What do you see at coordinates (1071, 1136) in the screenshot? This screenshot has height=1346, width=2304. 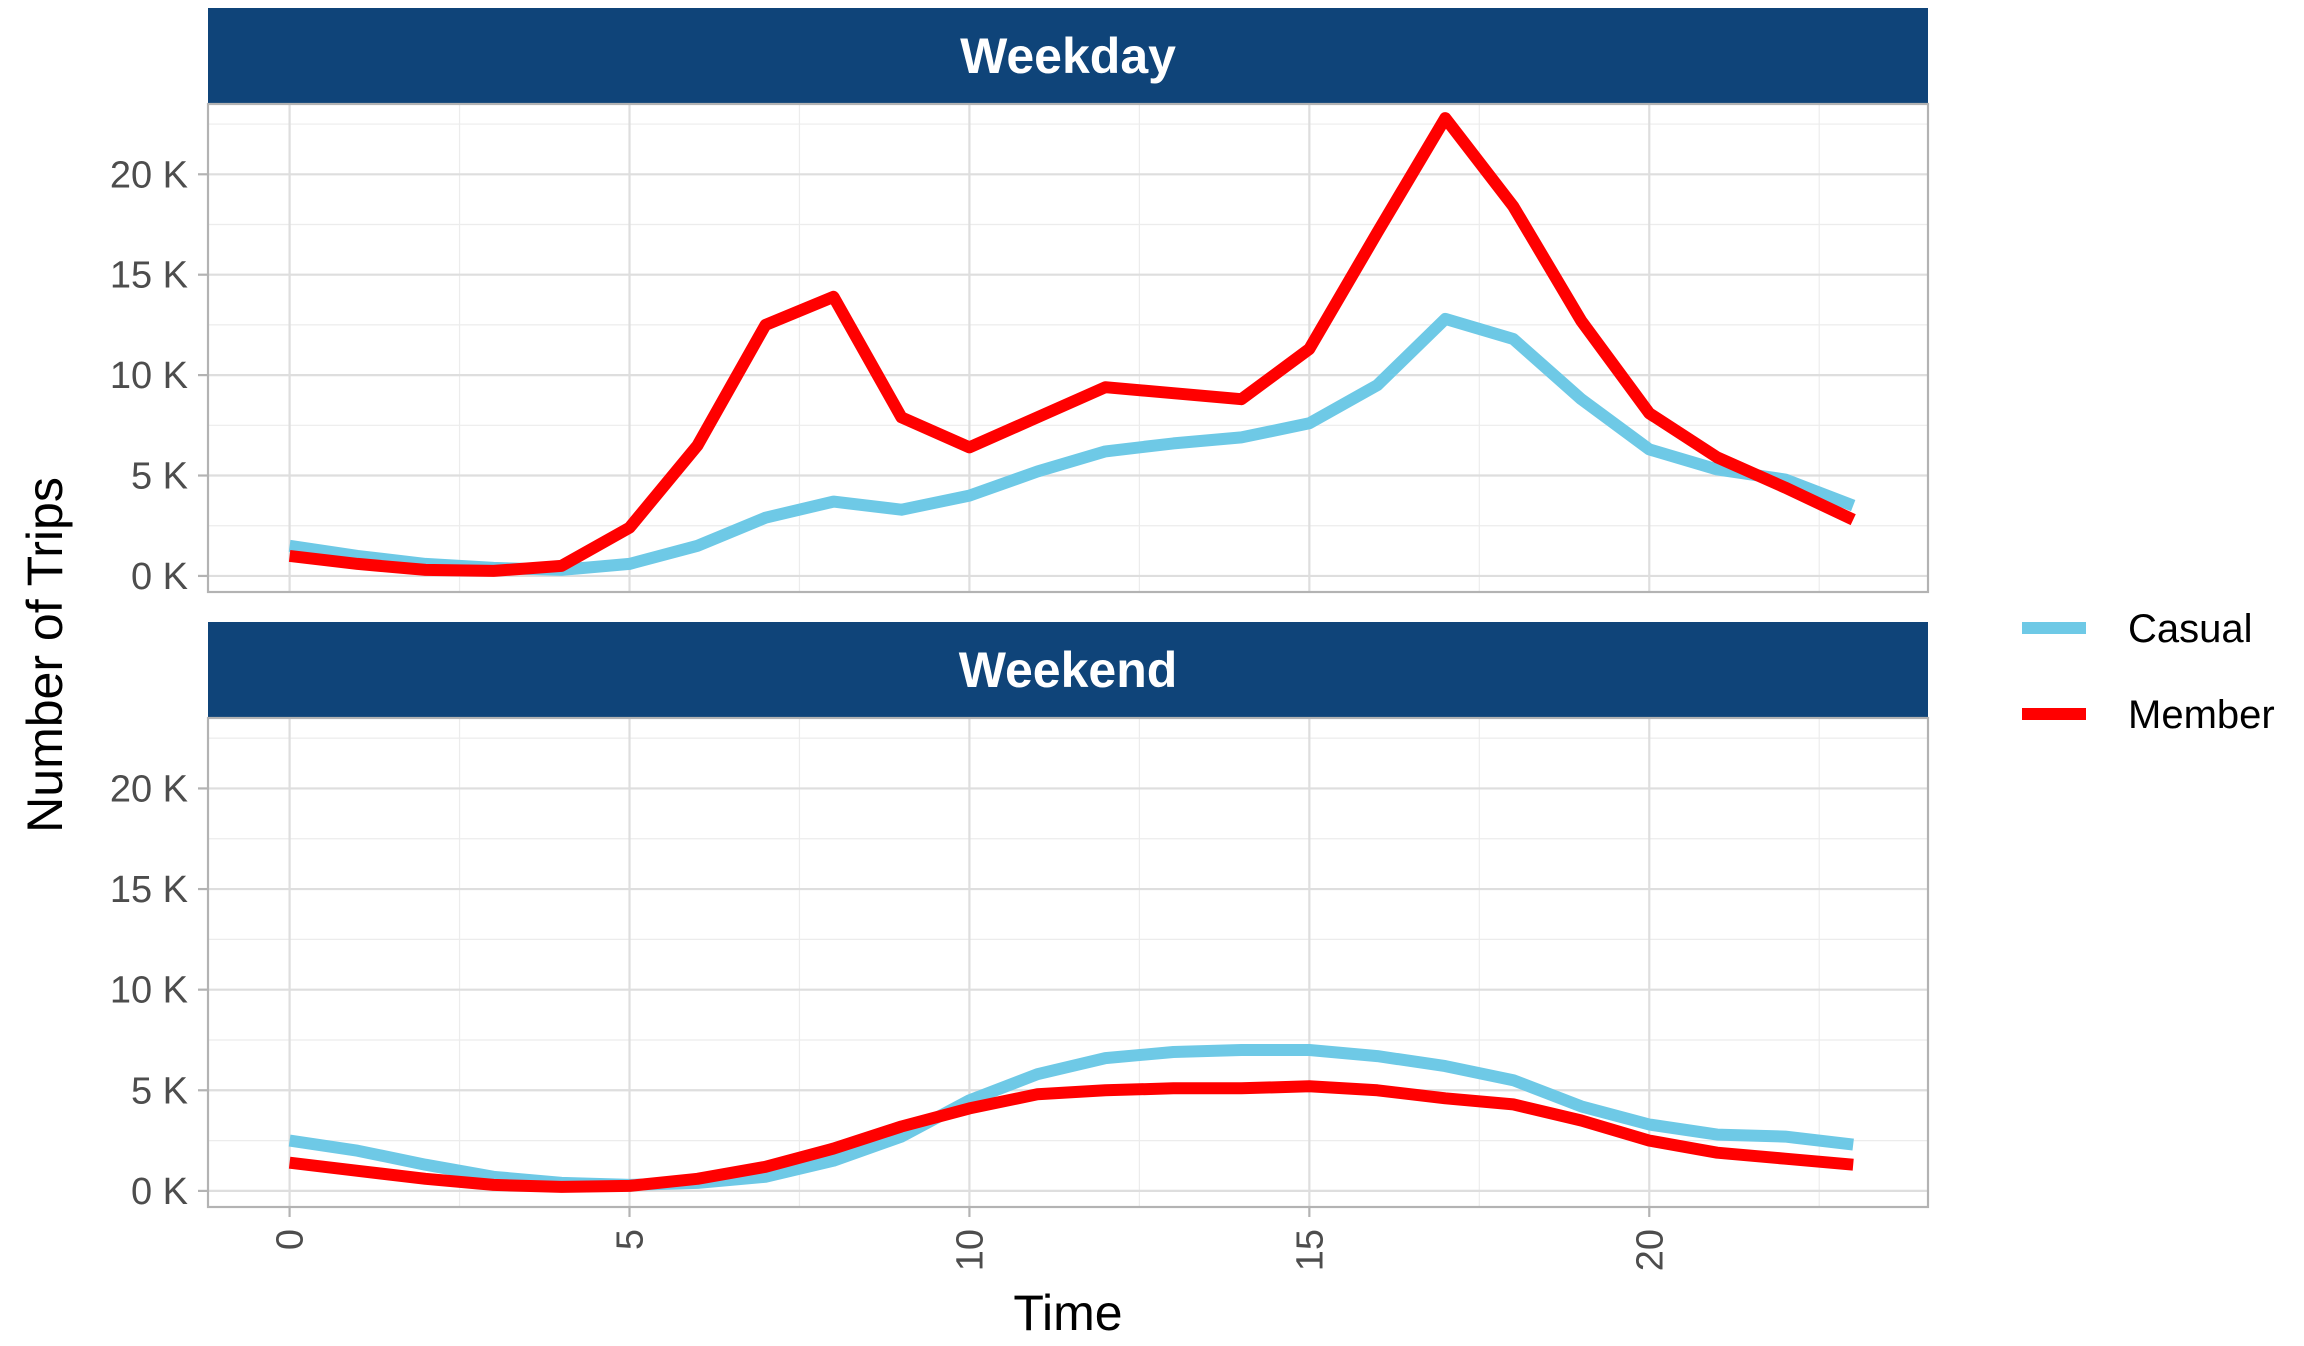 I see `series-line-member` at bounding box center [1071, 1136].